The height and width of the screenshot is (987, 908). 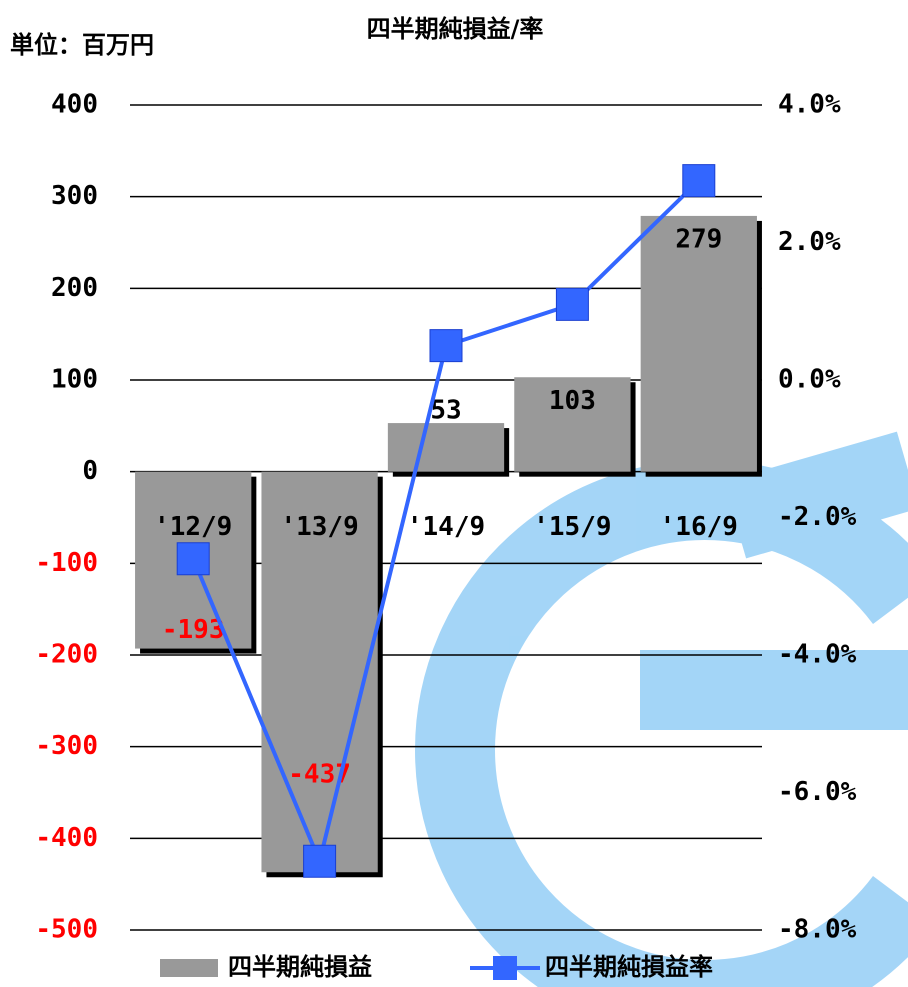 What do you see at coordinates (82, 45) in the screenshot?
I see `unit-label: 単位：百万円` at bounding box center [82, 45].